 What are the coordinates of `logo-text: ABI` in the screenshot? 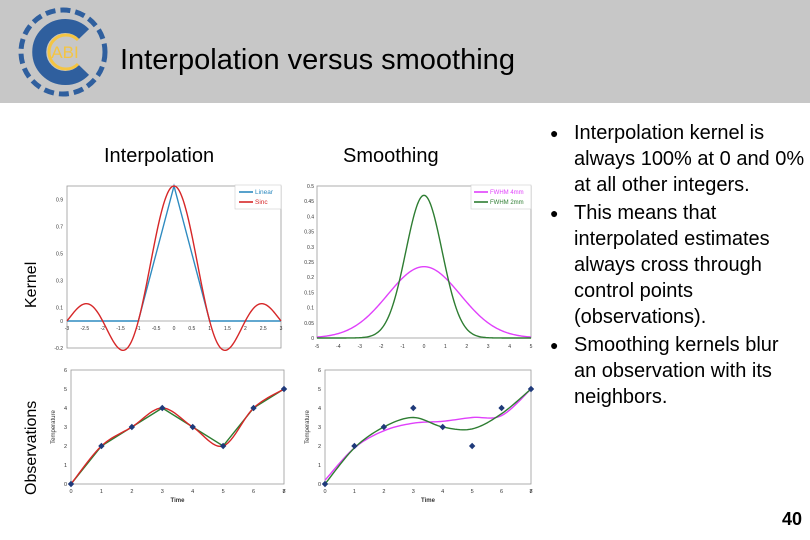 It's located at (64, 52).